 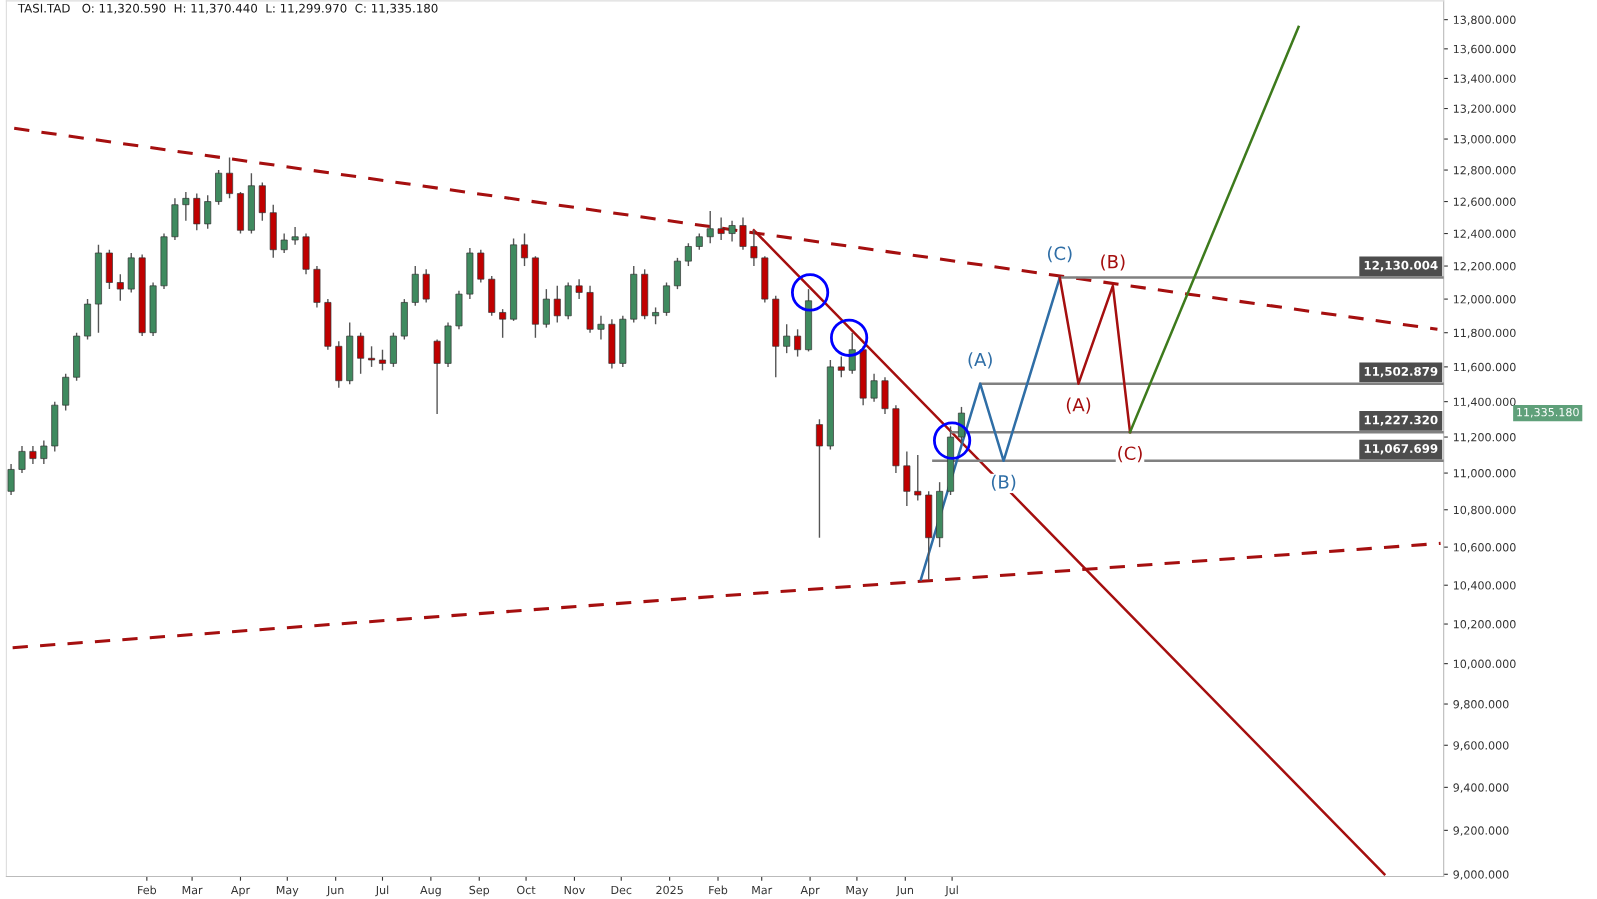 What do you see at coordinates (1401, 266) in the screenshot?
I see `data-label: 12,130.004` at bounding box center [1401, 266].